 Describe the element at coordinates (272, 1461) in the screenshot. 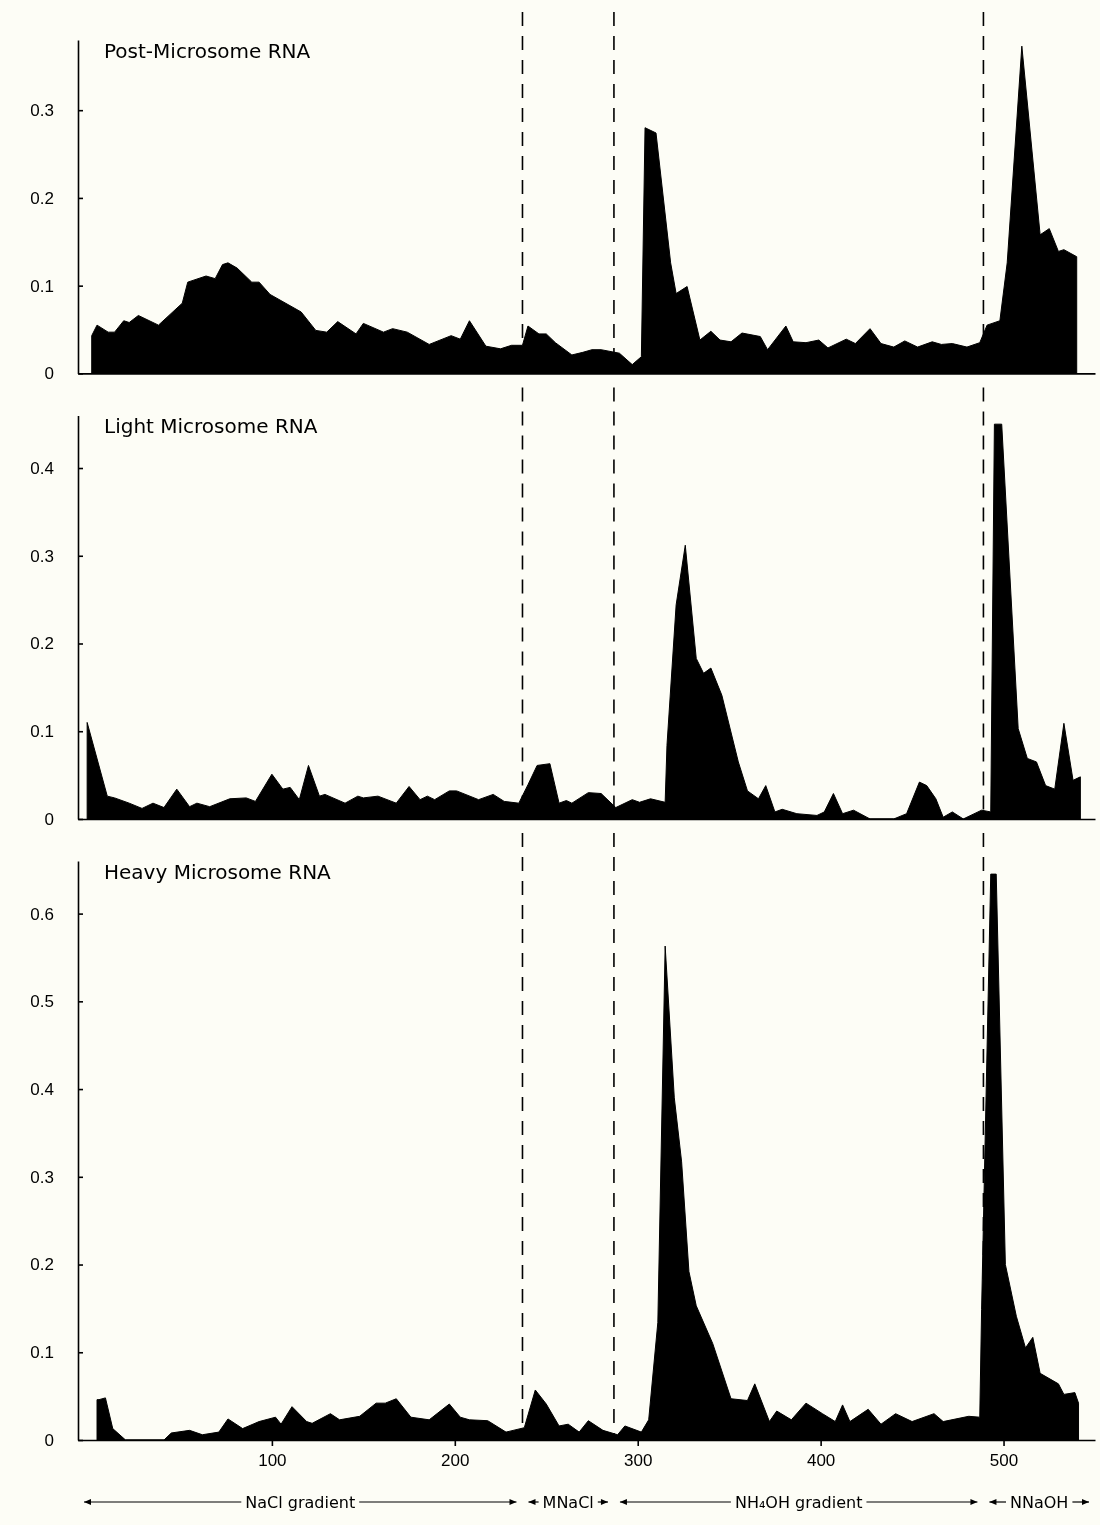

I see `x-tick-label: 100` at that location.